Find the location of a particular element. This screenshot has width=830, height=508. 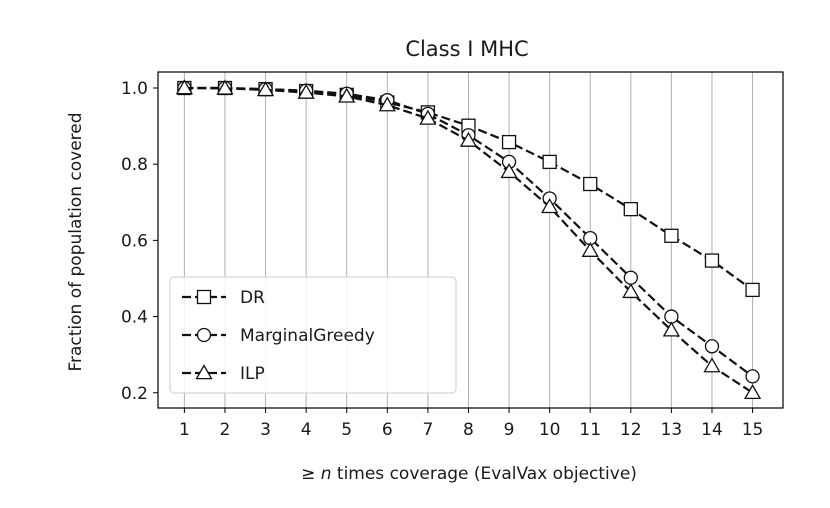

x-tick-label: 14 is located at coordinates (712, 430).